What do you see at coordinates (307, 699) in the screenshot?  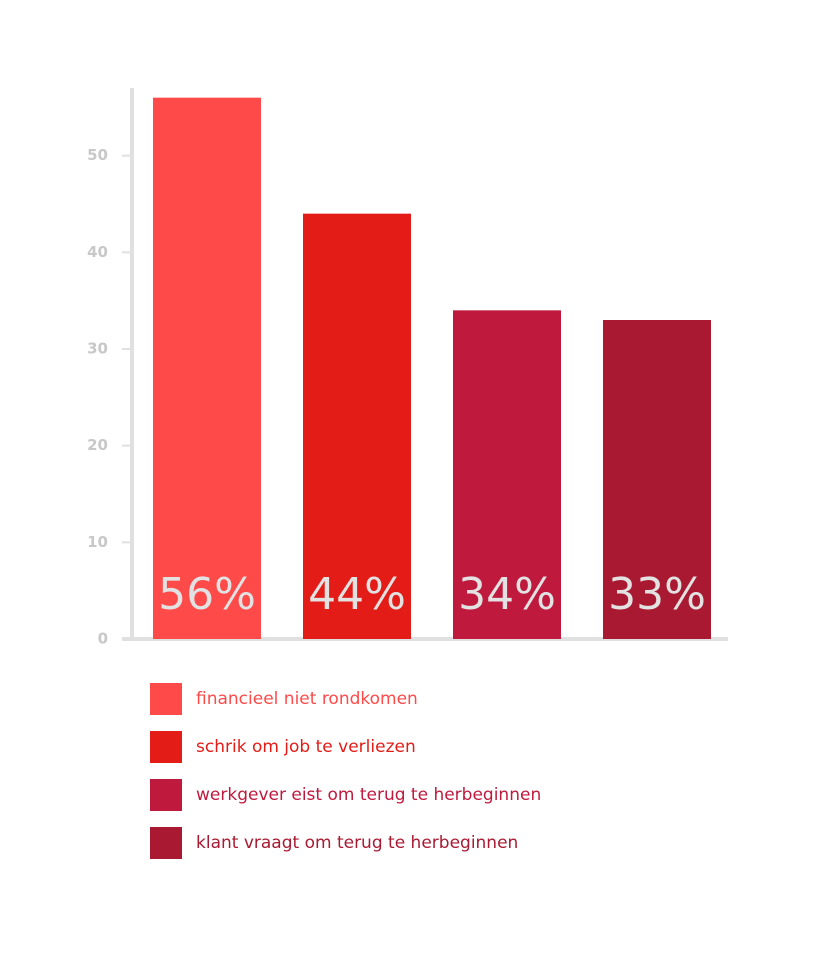 I see `legend-label: financieel niet rondkomen` at bounding box center [307, 699].